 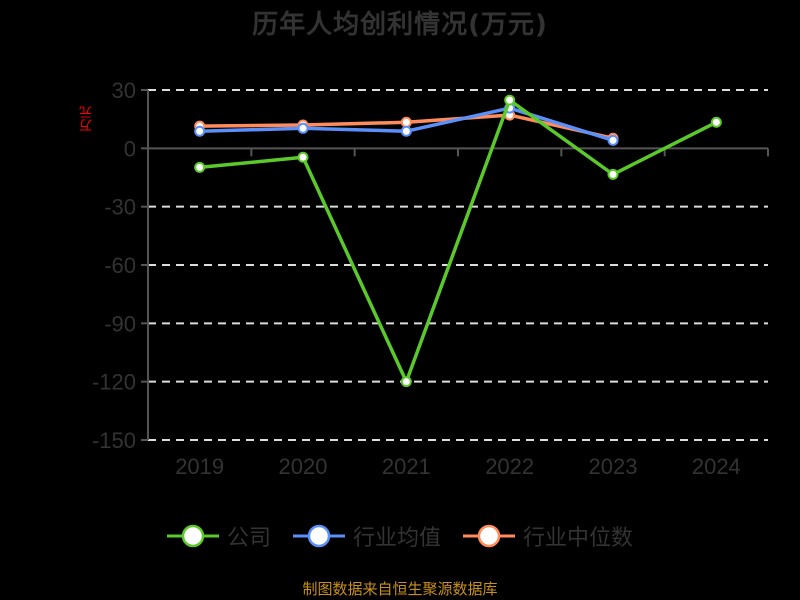 What do you see at coordinates (130, 148) in the screenshot?
I see `y-tick-label: 0` at bounding box center [130, 148].